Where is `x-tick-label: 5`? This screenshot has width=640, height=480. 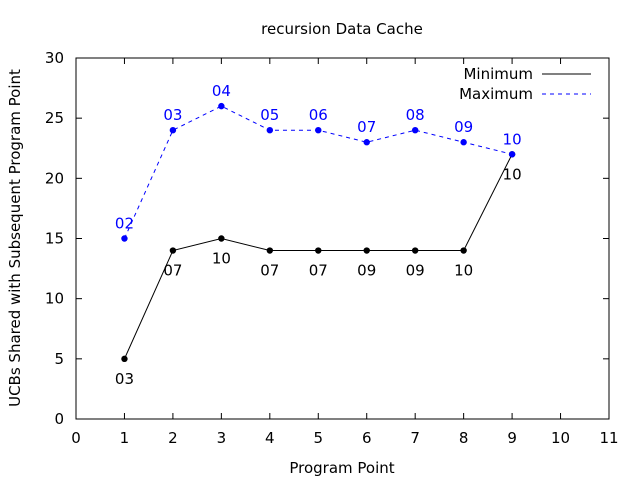 x-tick-label: 5 is located at coordinates (318, 438).